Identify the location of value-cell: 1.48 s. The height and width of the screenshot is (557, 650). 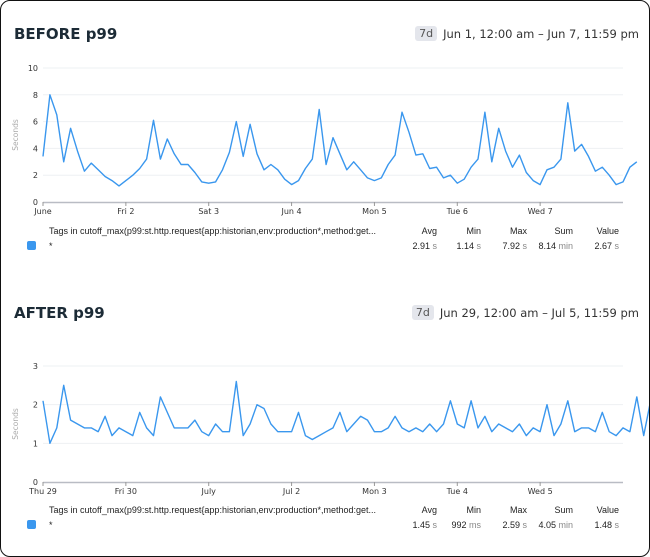
(596, 525).